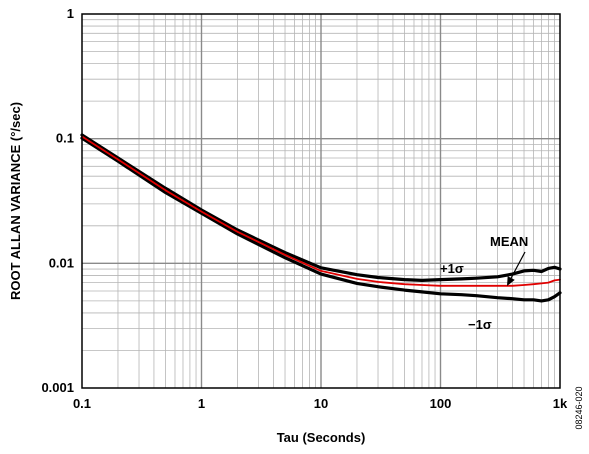  I want to click on x-tick-labels: 0.1 1 10 100 1k, so click(320, 403).